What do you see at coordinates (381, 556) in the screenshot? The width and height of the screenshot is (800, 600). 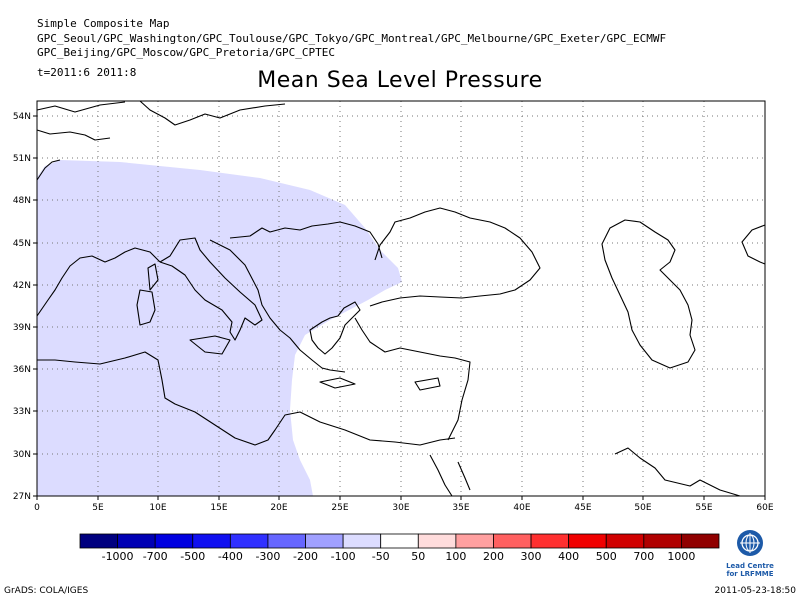 I see `colorbar-tick-label: -50` at bounding box center [381, 556].